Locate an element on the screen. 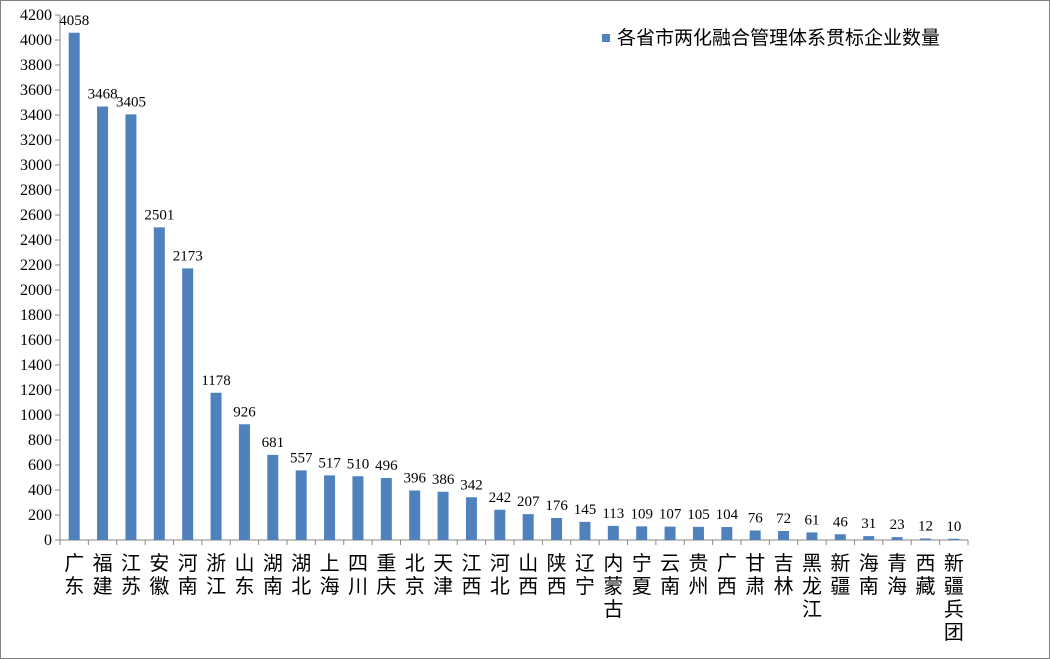 Image resolution: width=1050 pixels, height=659 pixels. y-tick-label: 2600 is located at coordinates (36, 215).